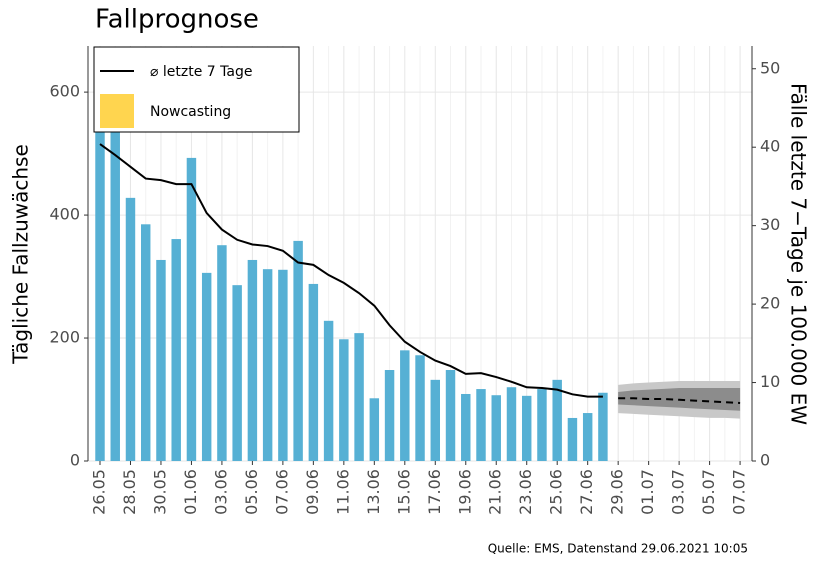 The width and height of the screenshot is (814, 565). Describe the element at coordinates (434, 492) in the screenshot. I see `x-tick-label: 17.06` at that location.